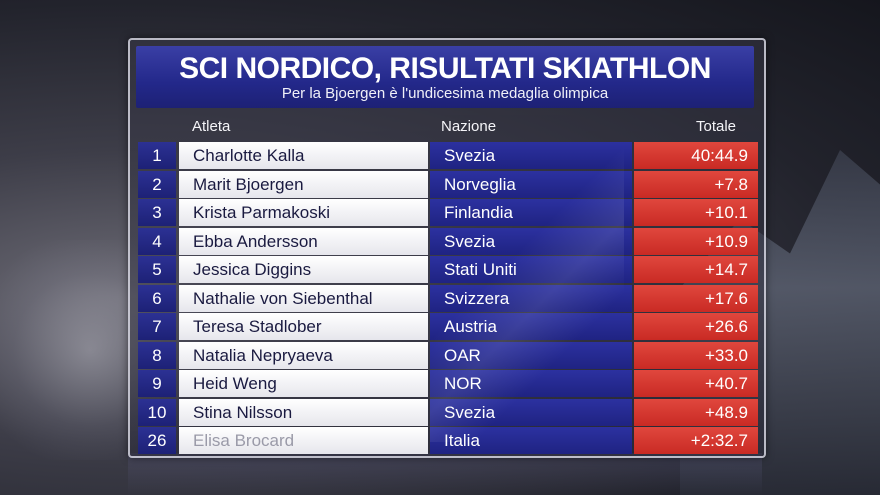 The height and width of the screenshot is (495, 880). Describe the element at coordinates (157, 355) in the screenshot. I see `rank-cell: 8` at that location.